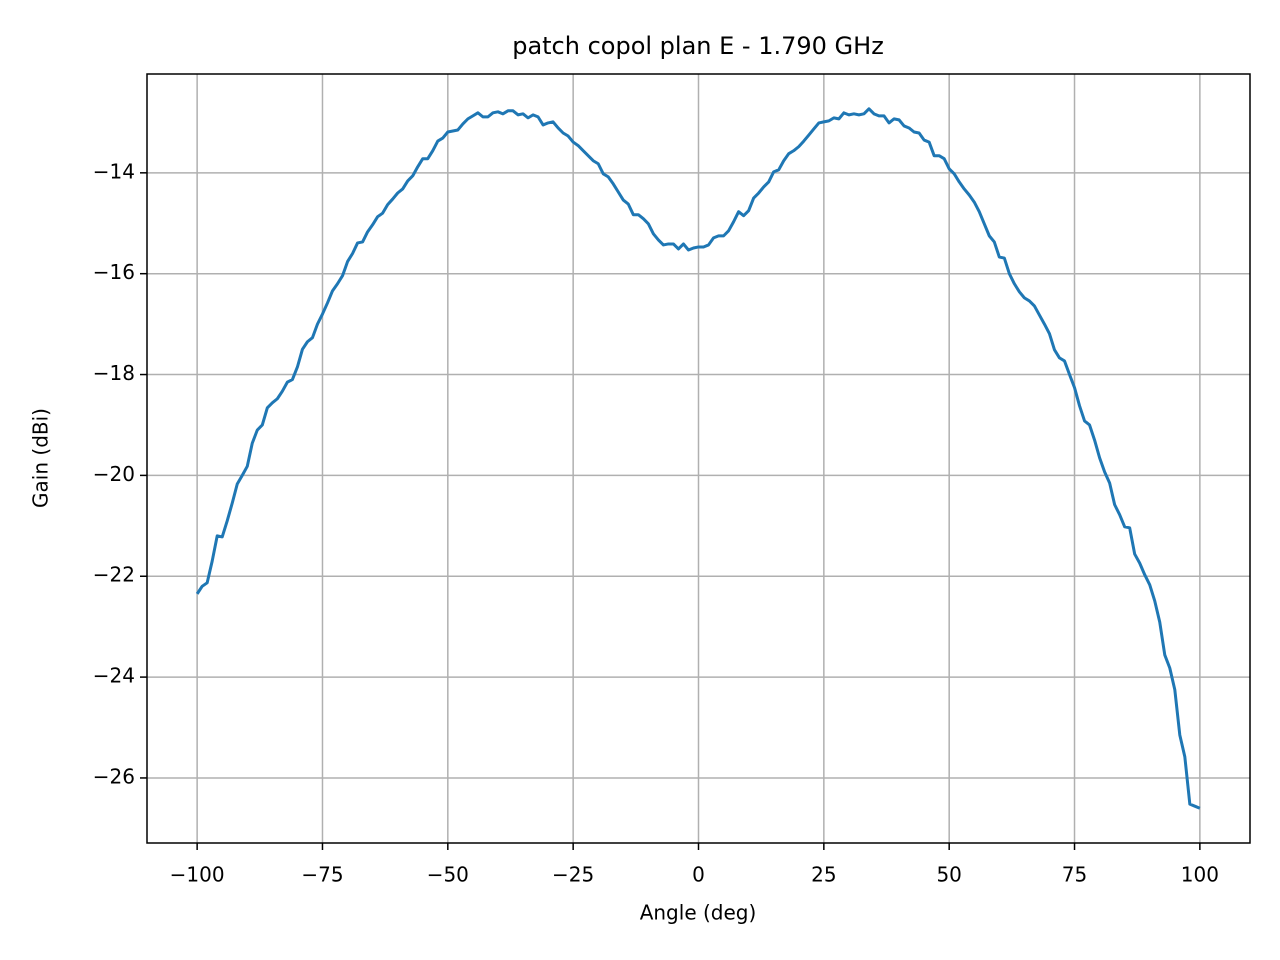 The image size is (1280, 960). I want to click on x-tick-label: −25, so click(573, 875).